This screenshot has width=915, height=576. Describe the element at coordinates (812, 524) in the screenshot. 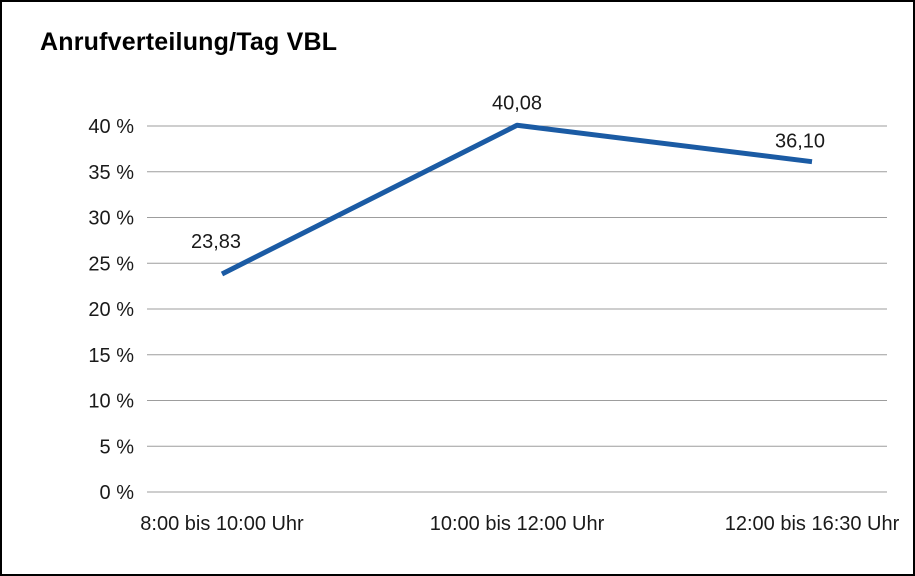

I see `x-axis-label: 12:00 bis 16:30 Uhr` at that location.